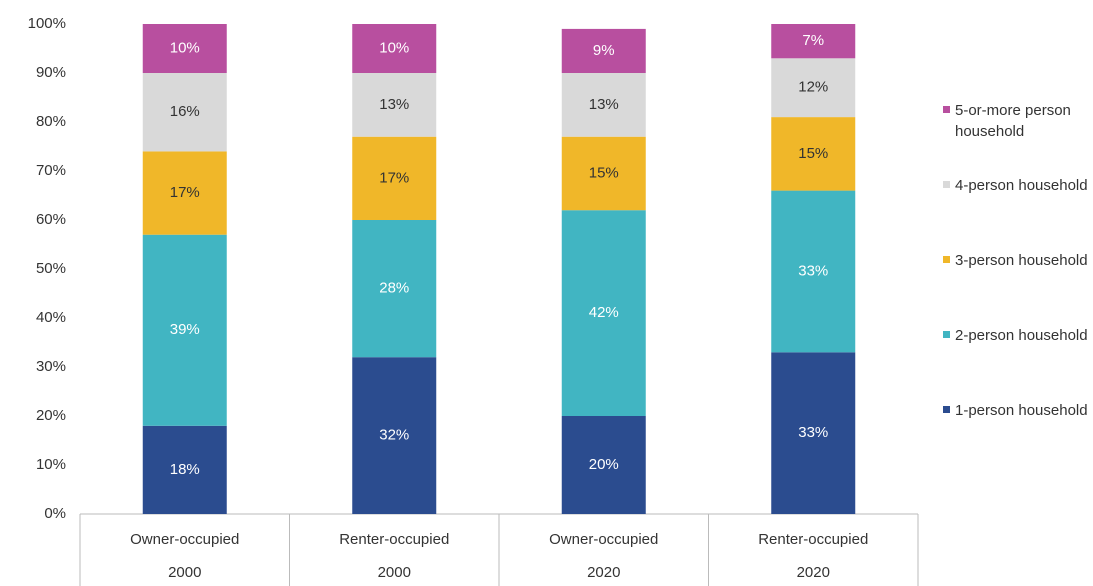 This screenshot has height=586, width=1093. I want to click on data-label: 28%, so click(394, 288).